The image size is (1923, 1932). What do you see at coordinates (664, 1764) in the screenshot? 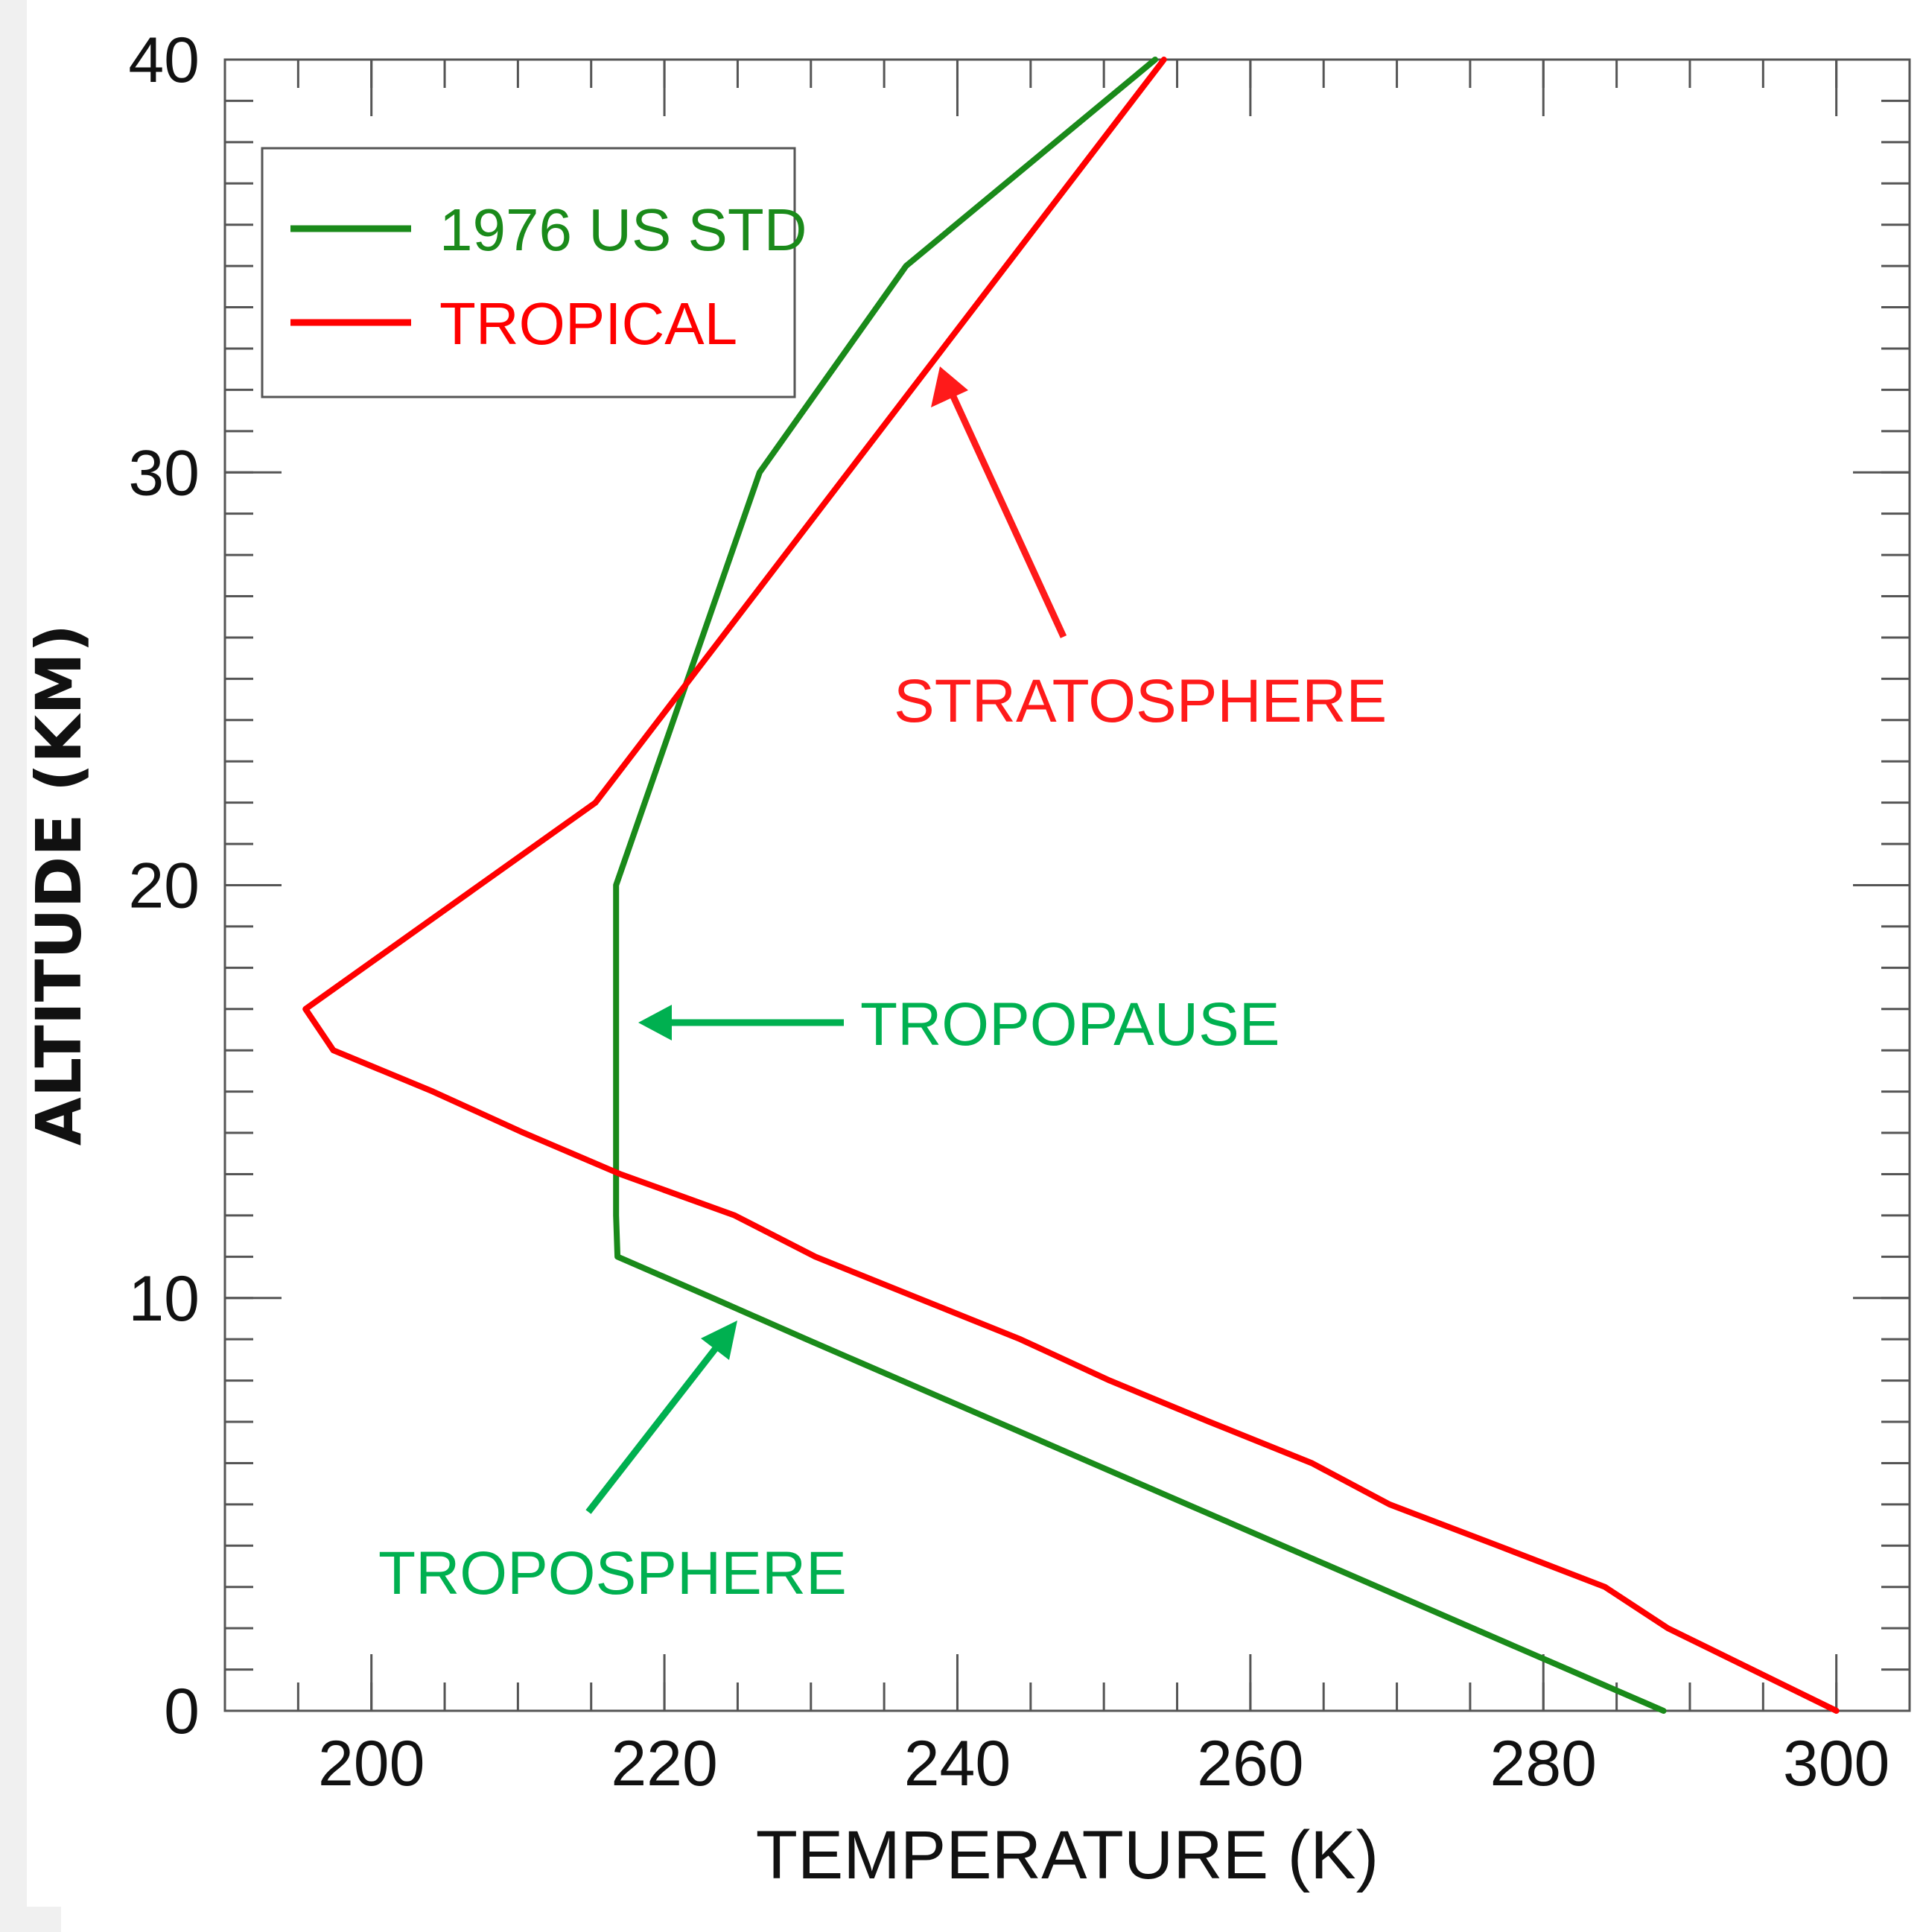
I see `x-tick-label: 220` at bounding box center [664, 1764].